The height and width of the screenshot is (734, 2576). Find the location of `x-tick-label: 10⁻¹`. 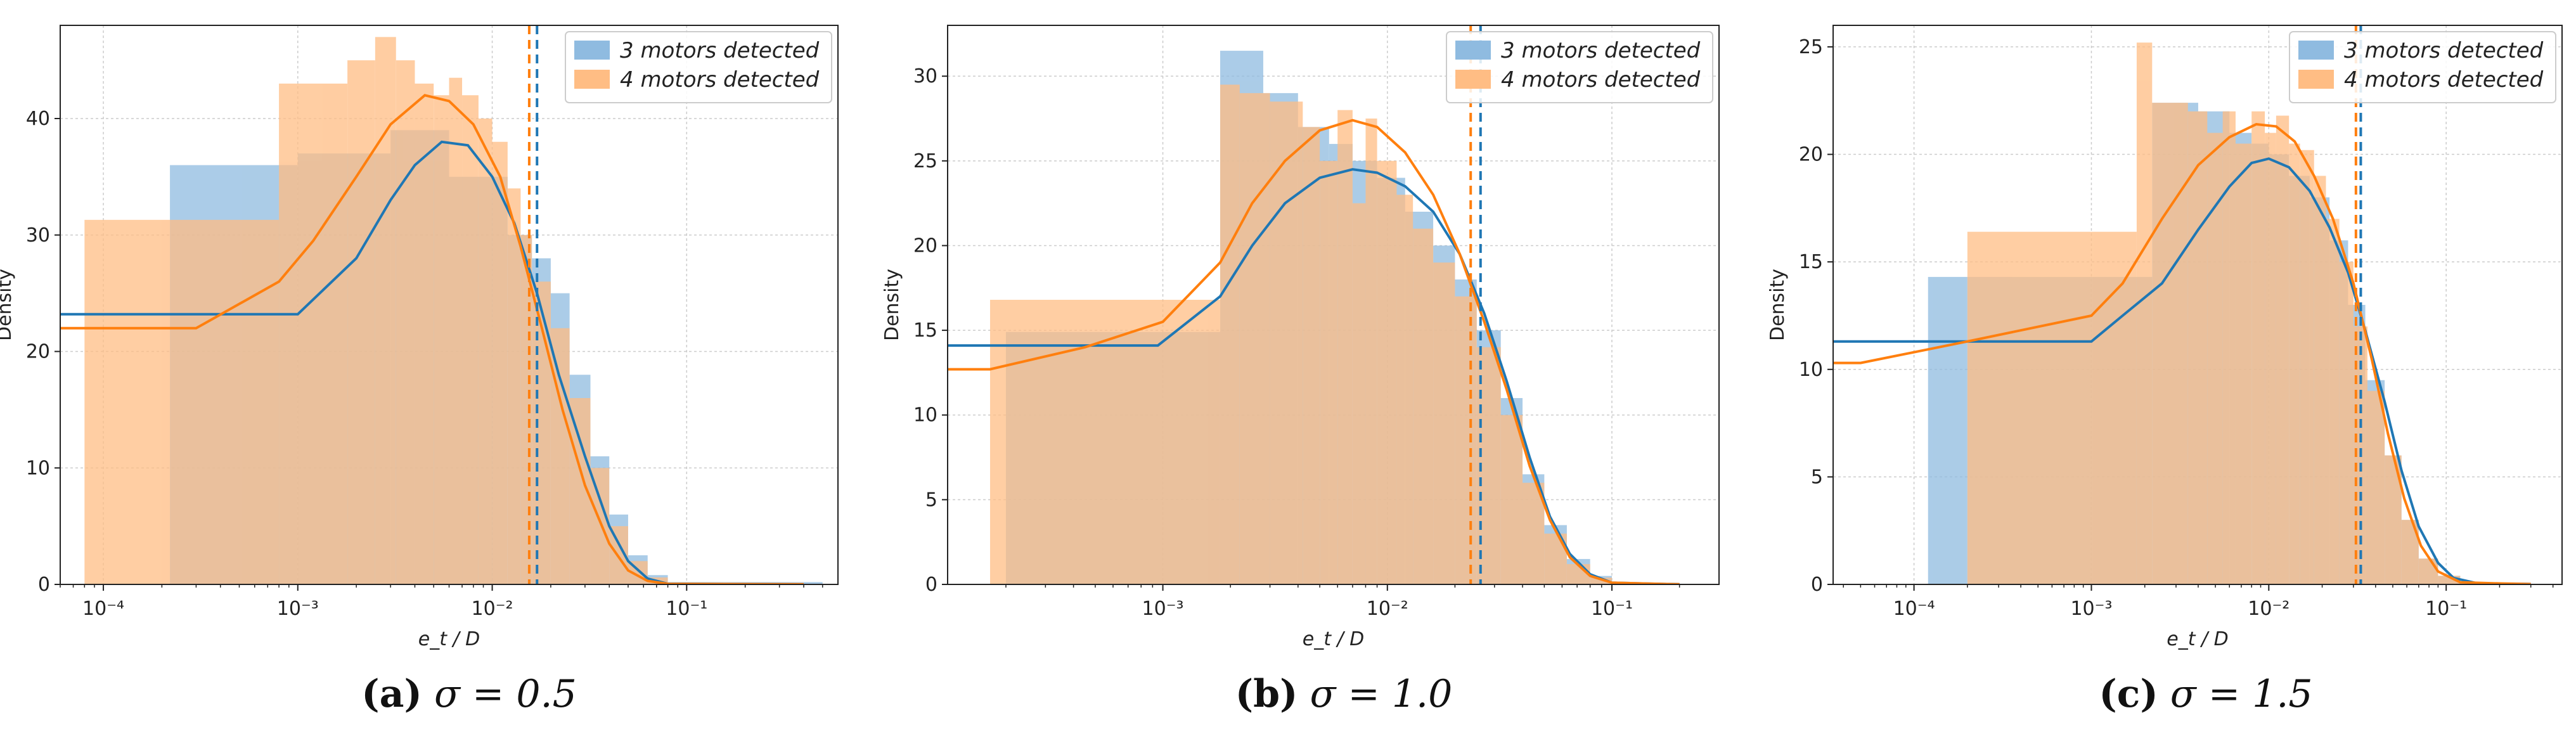

x-tick-label: 10⁻¹ is located at coordinates (2446, 609).